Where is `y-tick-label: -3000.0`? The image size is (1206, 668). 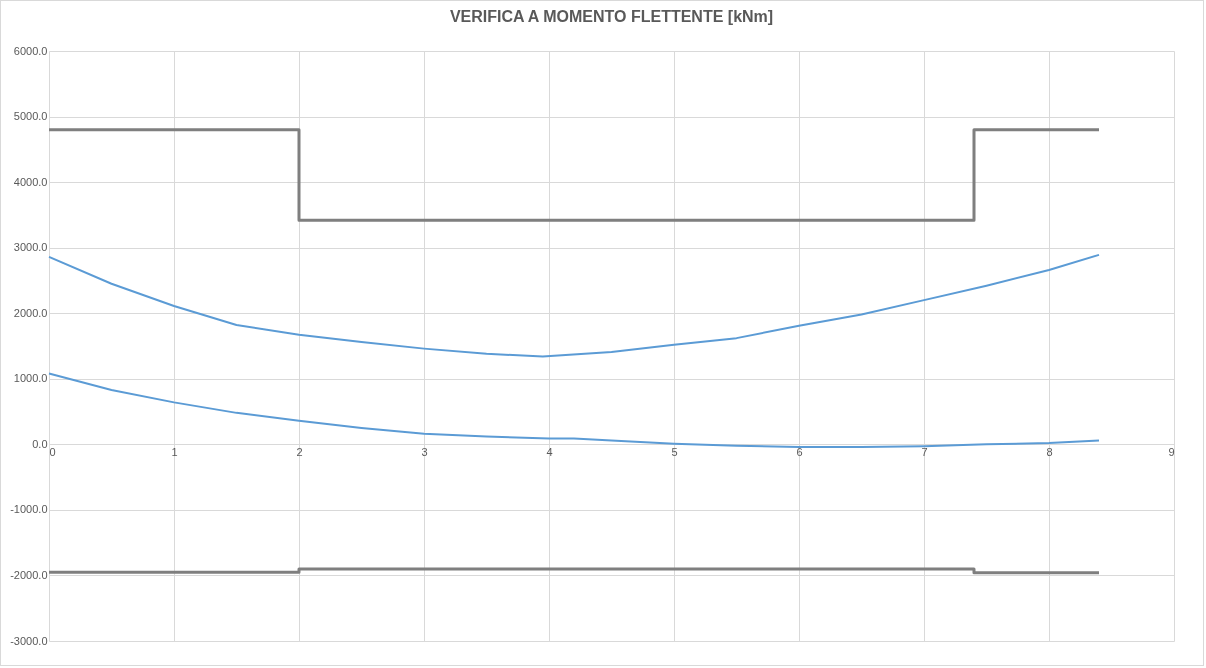 y-tick-label: -3000.0 is located at coordinates (29, 640).